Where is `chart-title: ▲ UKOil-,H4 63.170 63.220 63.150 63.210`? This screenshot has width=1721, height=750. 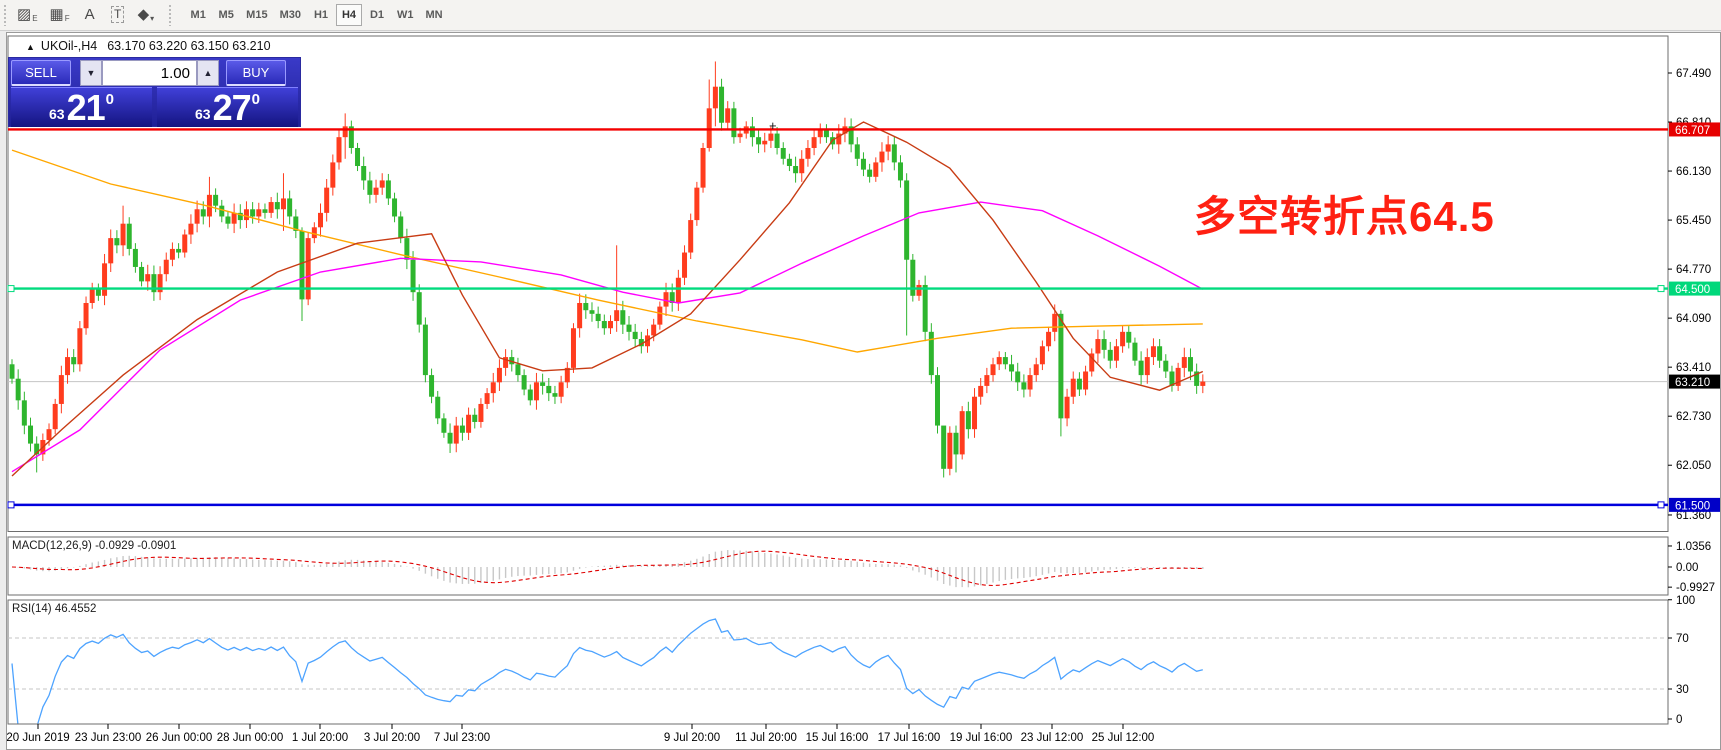 chart-title: ▲ UKOil-,H4 63.170 63.220 63.150 63.210 is located at coordinates (148, 46).